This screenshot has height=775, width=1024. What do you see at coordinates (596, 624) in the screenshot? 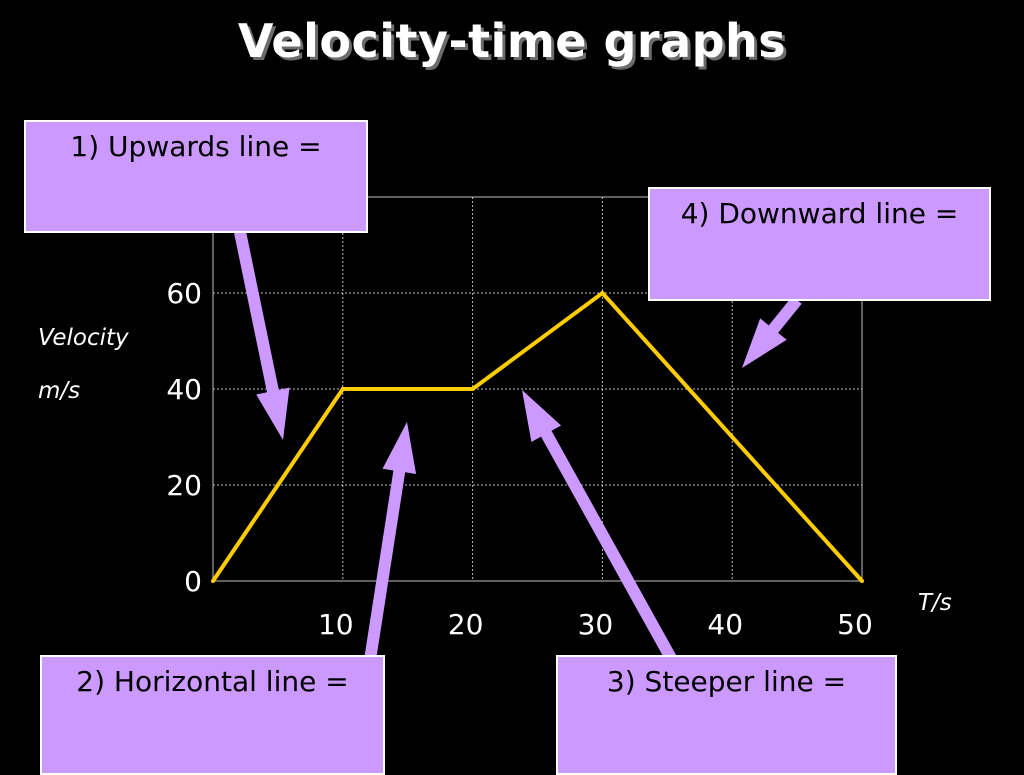
I see `x-tick-label: 30` at bounding box center [596, 624].